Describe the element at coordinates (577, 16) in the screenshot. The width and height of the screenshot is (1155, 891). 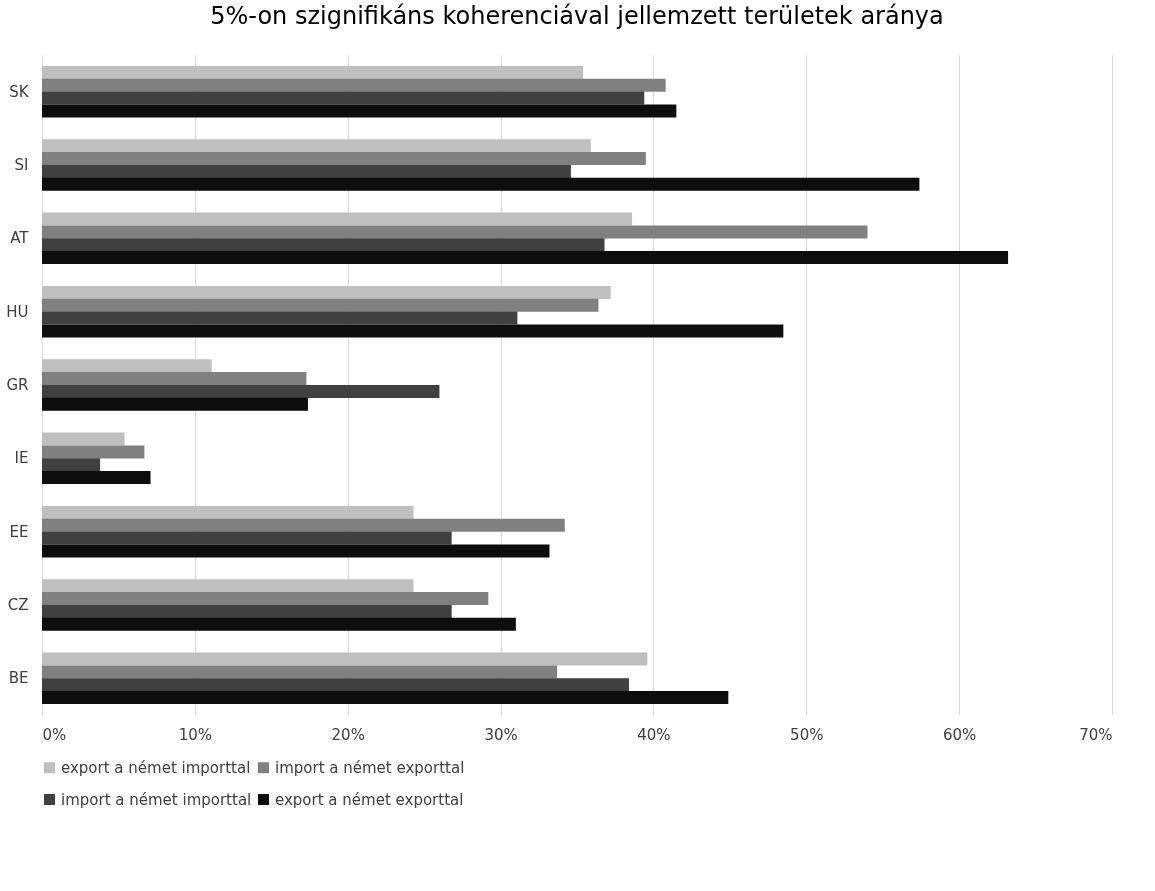
I see `chart-title: 5%-on szignifikáns koherenciával jellemzett területek aránya` at that location.